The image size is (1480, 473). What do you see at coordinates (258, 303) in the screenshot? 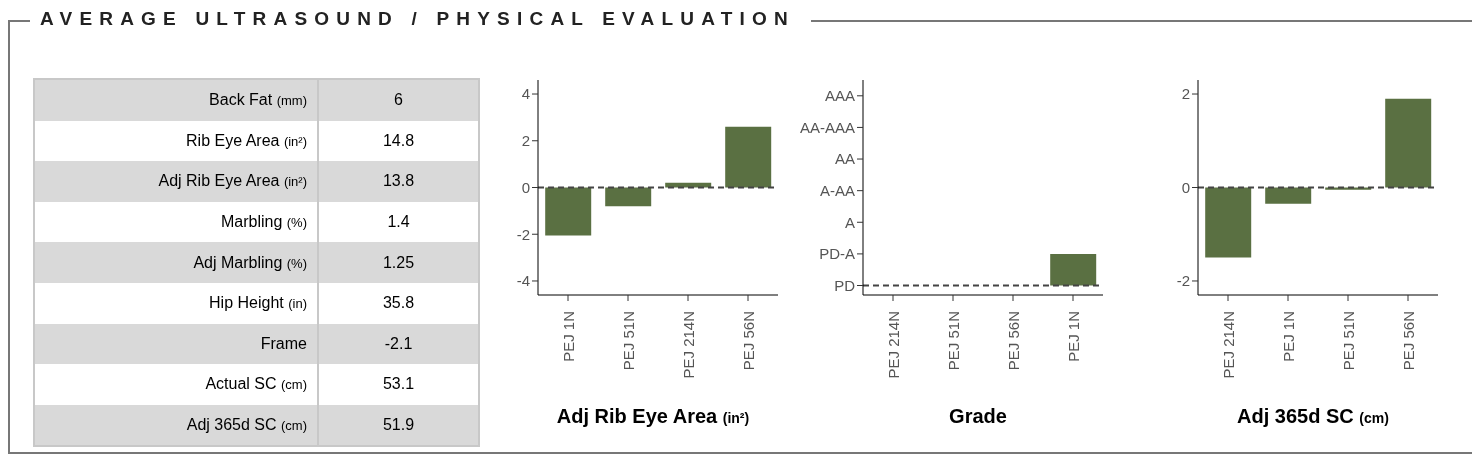
I see `category-label: Hip Height (in)` at bounding box center [258, 303].